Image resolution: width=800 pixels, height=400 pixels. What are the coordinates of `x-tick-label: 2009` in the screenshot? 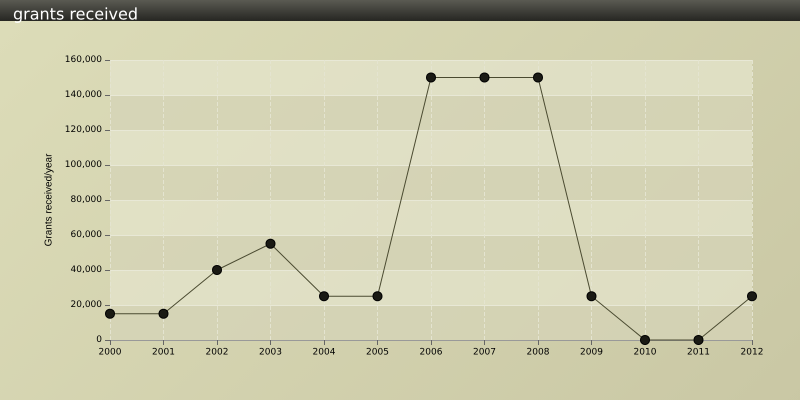 It's located at (592, 353).